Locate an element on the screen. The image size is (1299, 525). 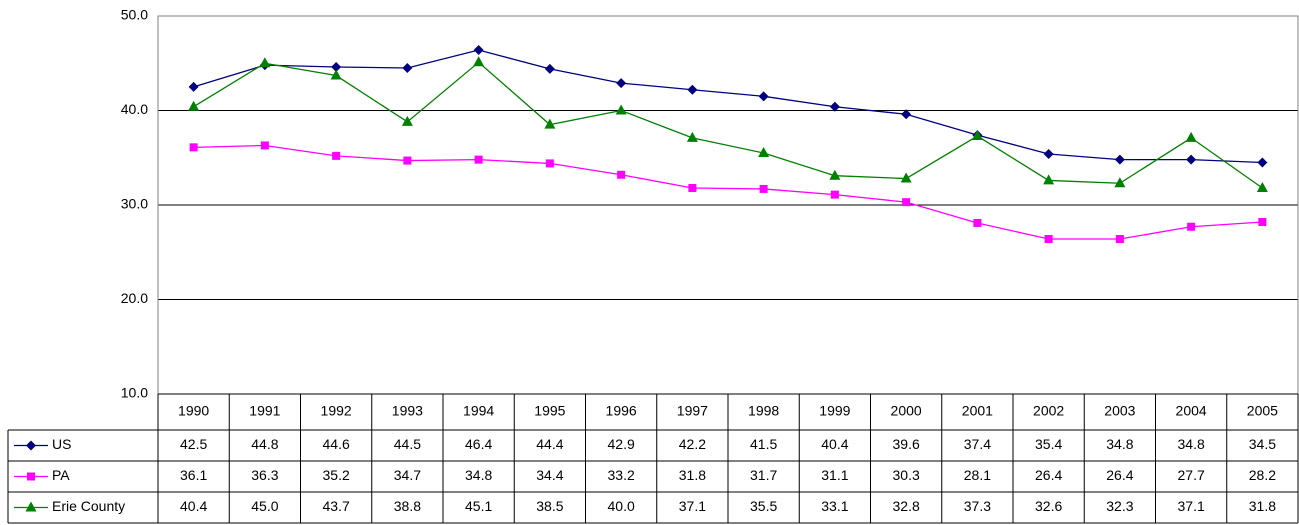
table-cell: 40.0 is located at coordinates (621, 506).